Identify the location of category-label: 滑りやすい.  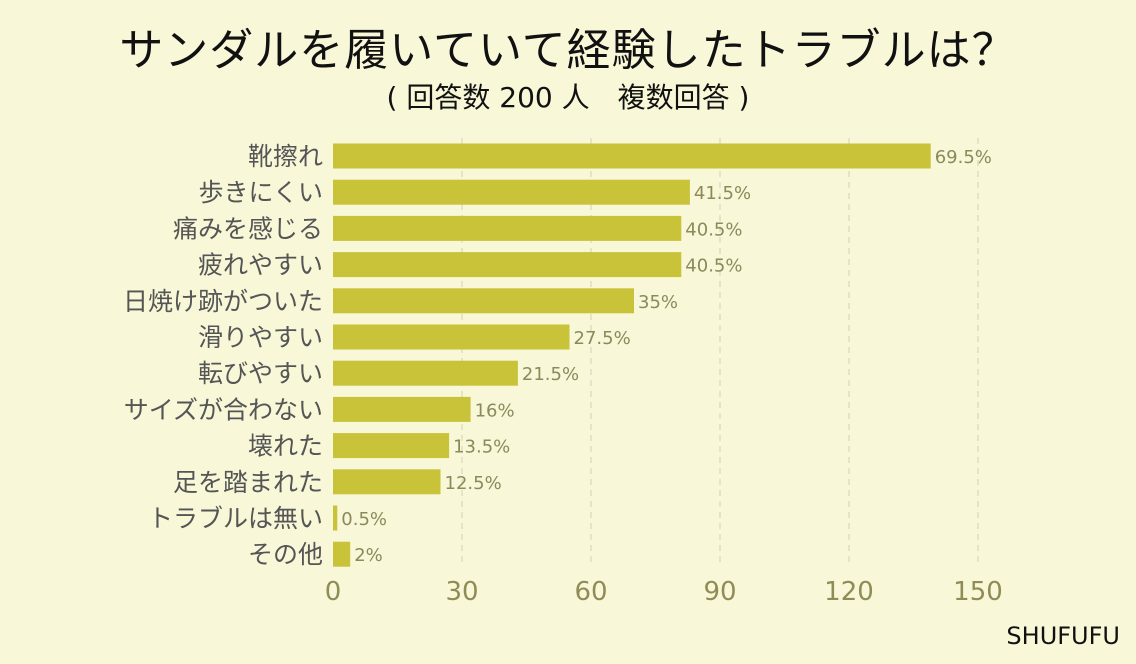
(260, 337).